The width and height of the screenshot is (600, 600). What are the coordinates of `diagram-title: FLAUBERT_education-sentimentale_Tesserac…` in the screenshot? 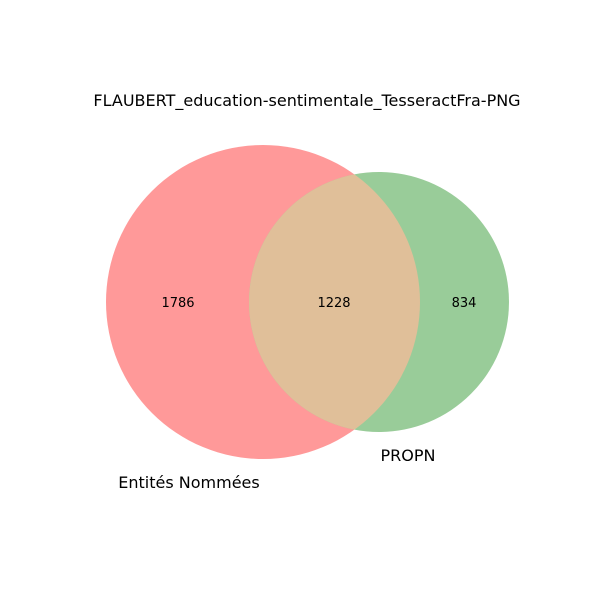 It's located at (306, 101).